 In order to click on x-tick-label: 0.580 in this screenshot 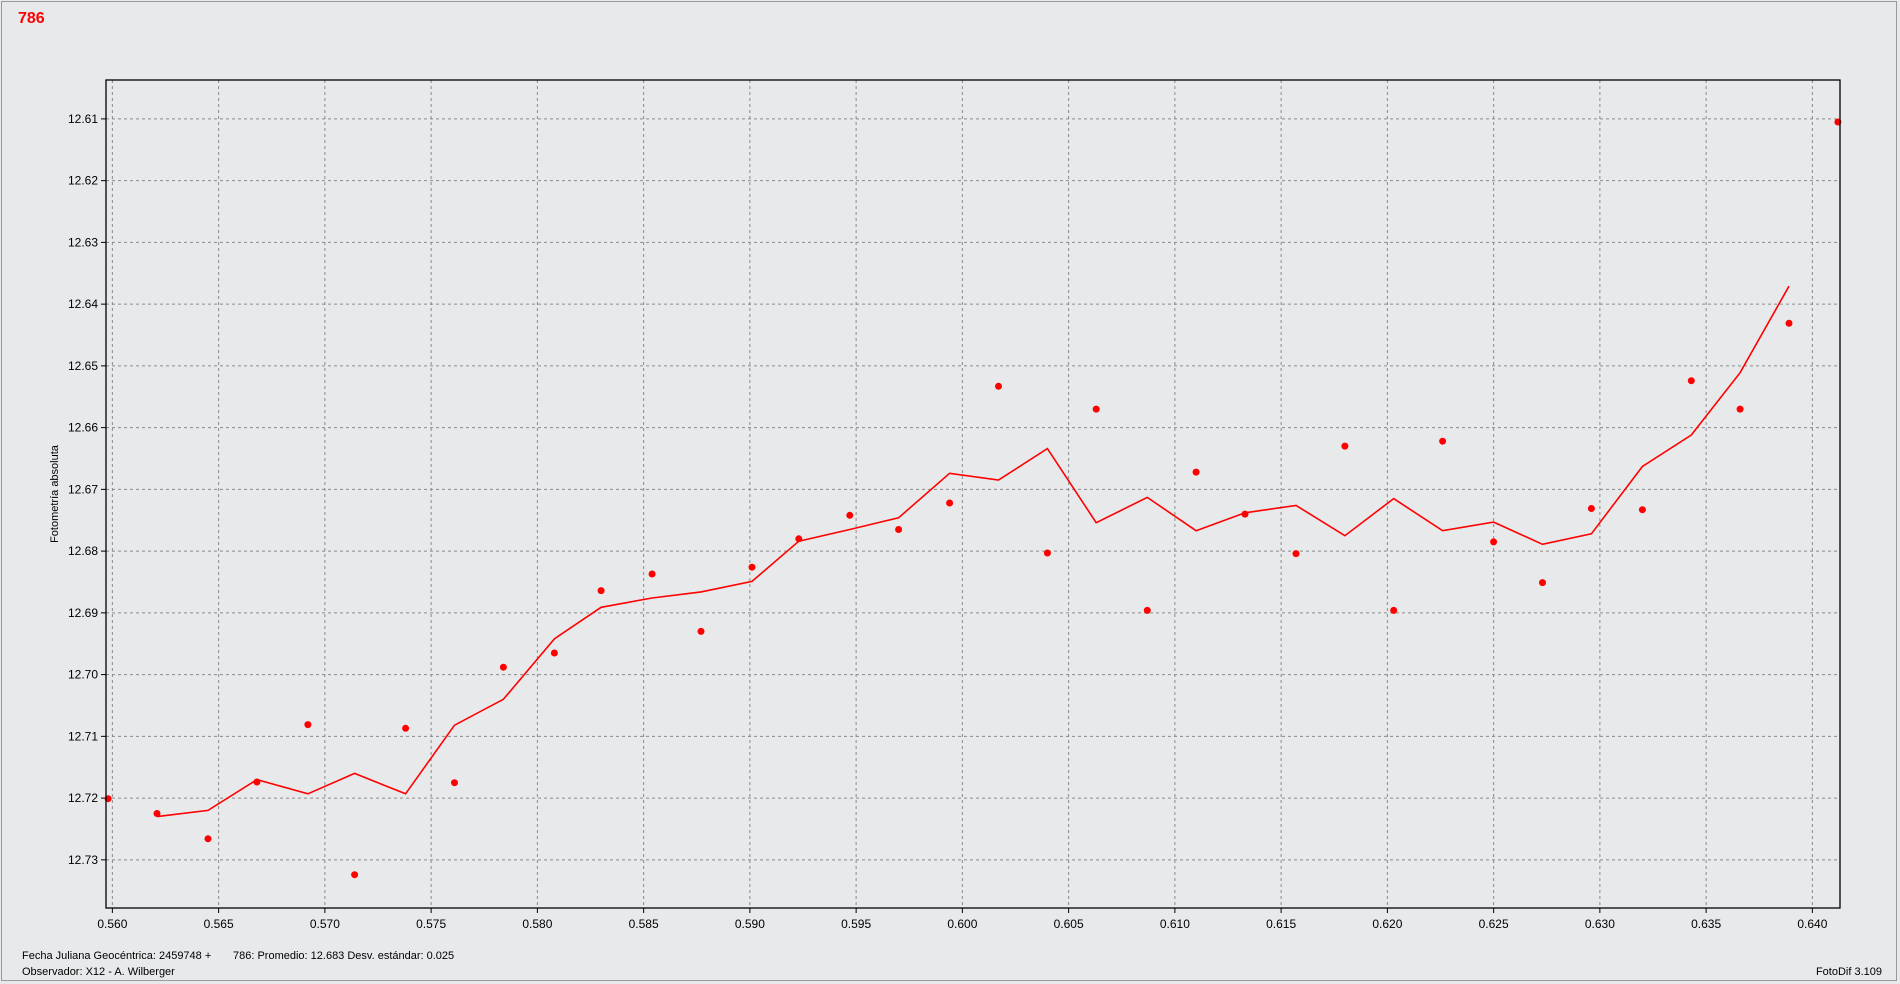, I will do `click(537, 924)`.